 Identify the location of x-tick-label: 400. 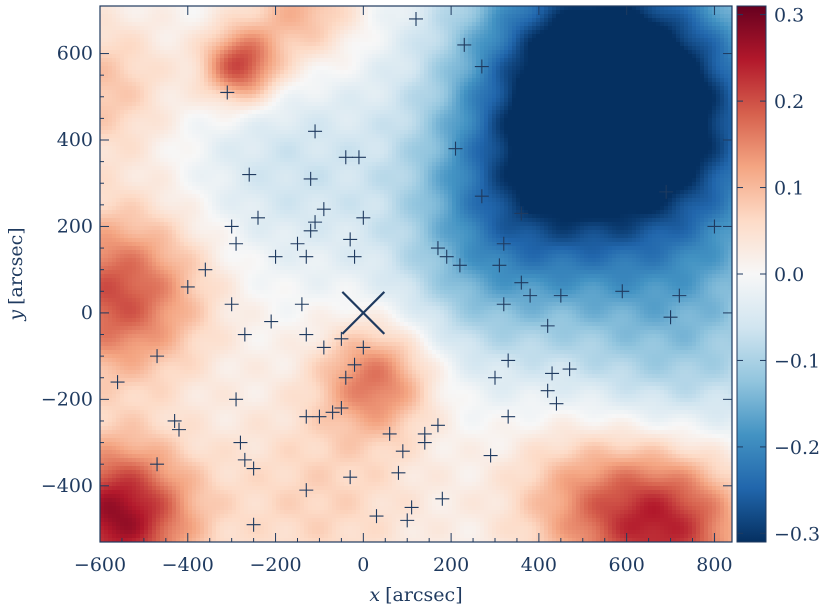
(539, 565).